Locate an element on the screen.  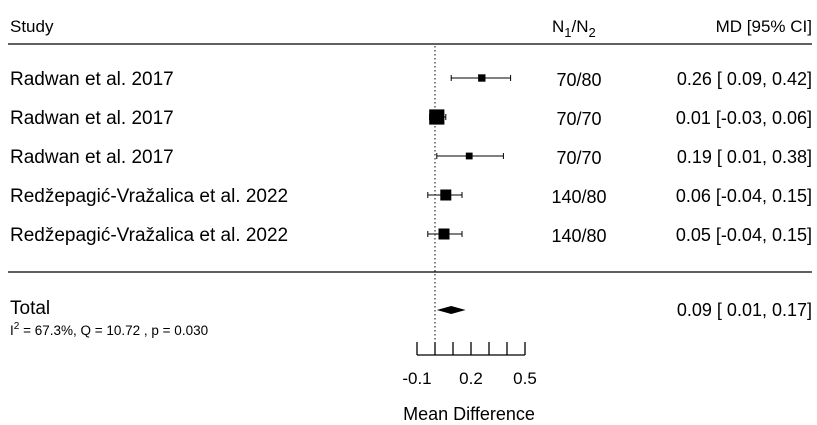
x-axis-tick-labels: -0.1 0.2 0.5 is located at coordinates (469, 378).